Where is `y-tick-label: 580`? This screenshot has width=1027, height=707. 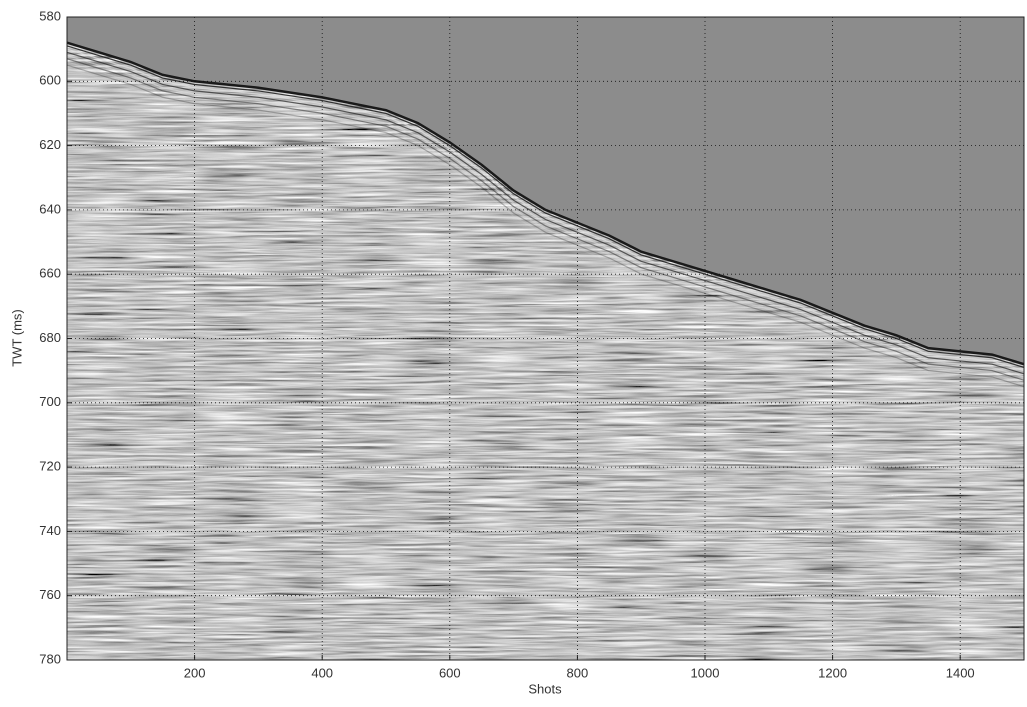 y-tick-label: 580 is located at coordinates (50, 15).